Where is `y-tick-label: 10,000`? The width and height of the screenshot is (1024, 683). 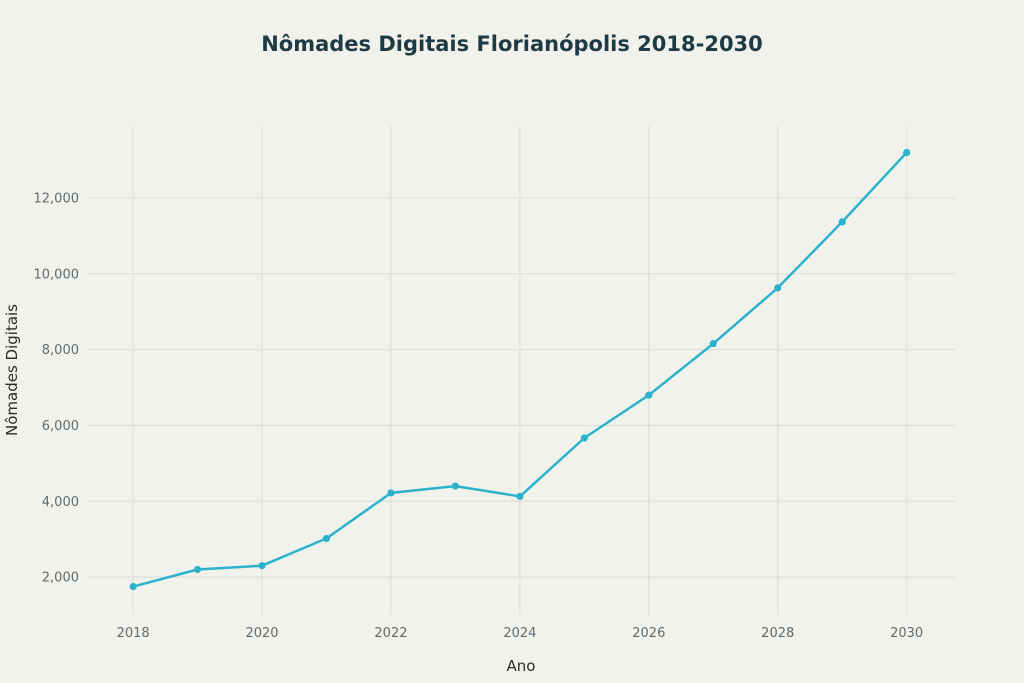 y-tick-label: 10,000 is located at coordinates (57, 274).